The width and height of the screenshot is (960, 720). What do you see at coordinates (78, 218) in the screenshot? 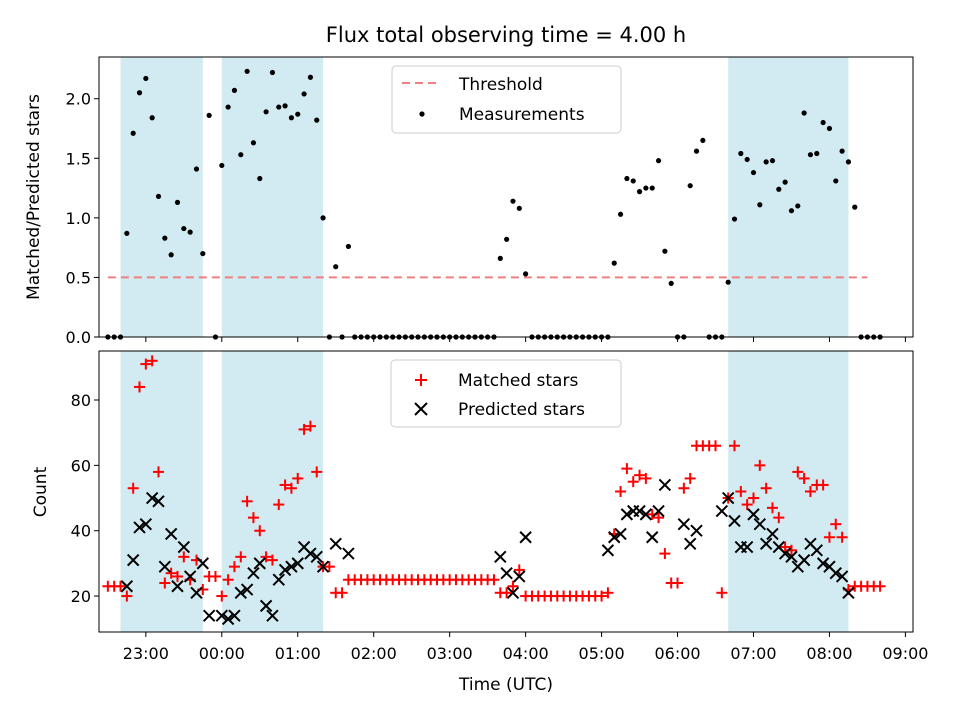
I see `top-y-tick-label: 1.0` at bounding box center [78, 218].